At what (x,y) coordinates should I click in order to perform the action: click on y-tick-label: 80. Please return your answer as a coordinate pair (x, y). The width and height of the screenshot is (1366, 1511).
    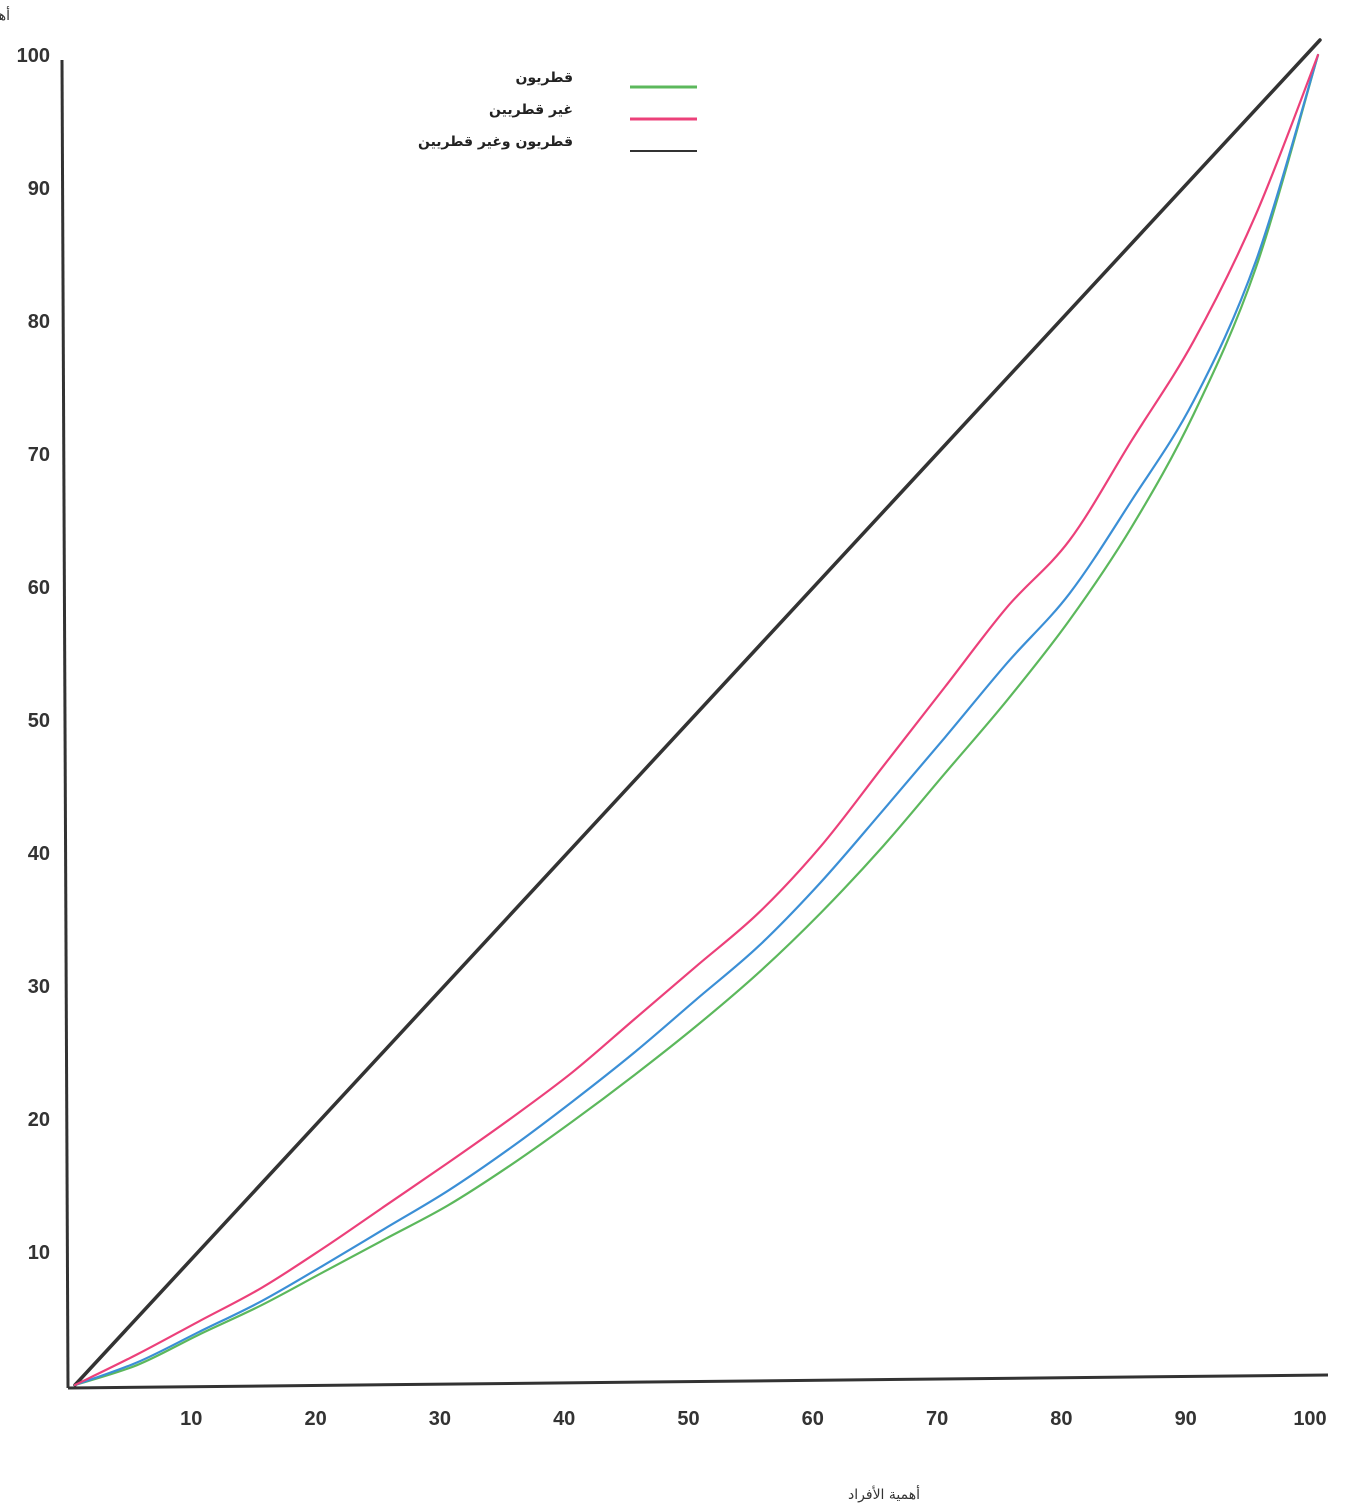
    Looking at the image, I should click on (39, 322).